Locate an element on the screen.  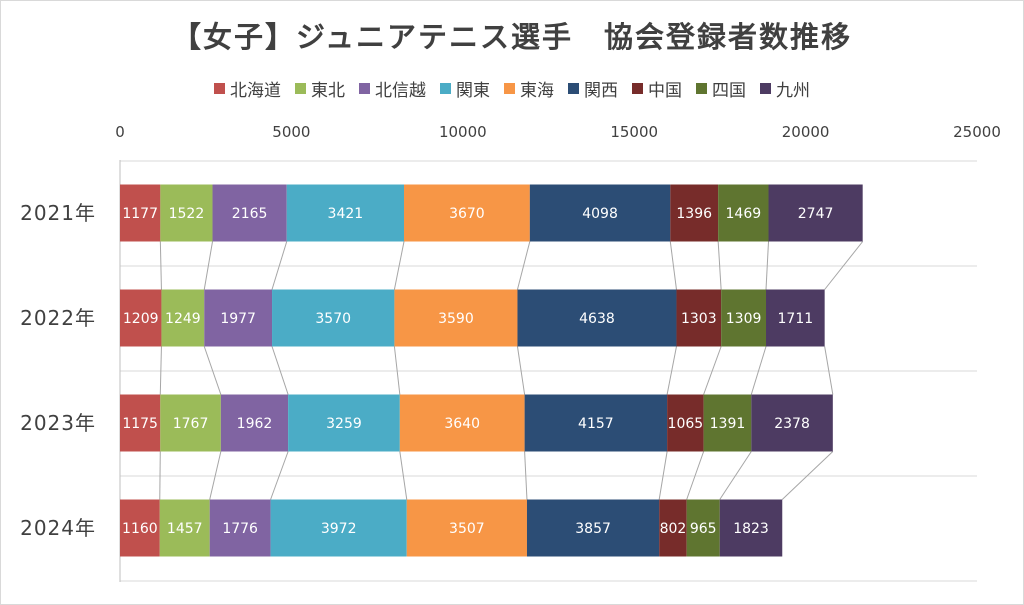
data-label: 1962 is located at coordinates (255, 424).